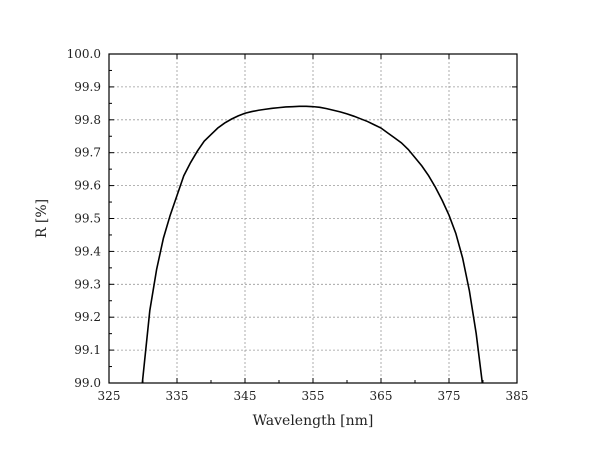 Image resolution: width=600 pixels, height=459 pixels. What do you see at coordinates (381, 396) in the screenshot?
I see `x-tick-label: 365` at bounding box center [381, 396].